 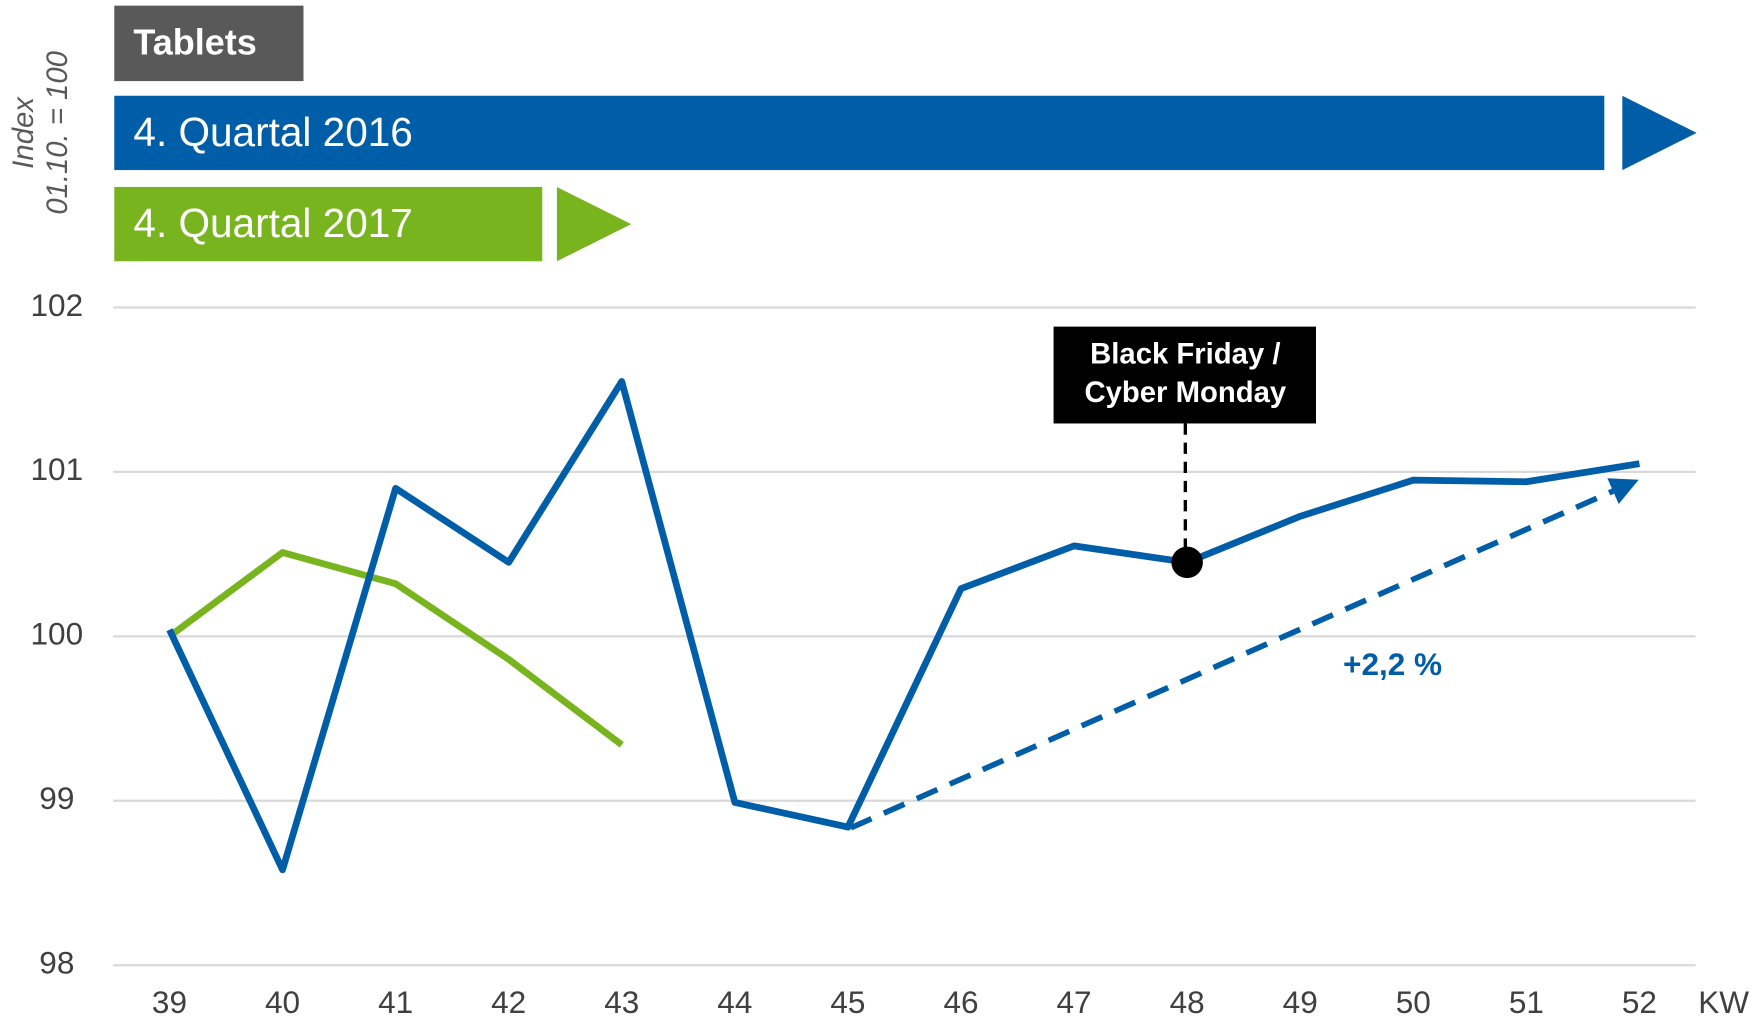 I want to click on x-tick-label: 43, so click(x=621, y=1000).